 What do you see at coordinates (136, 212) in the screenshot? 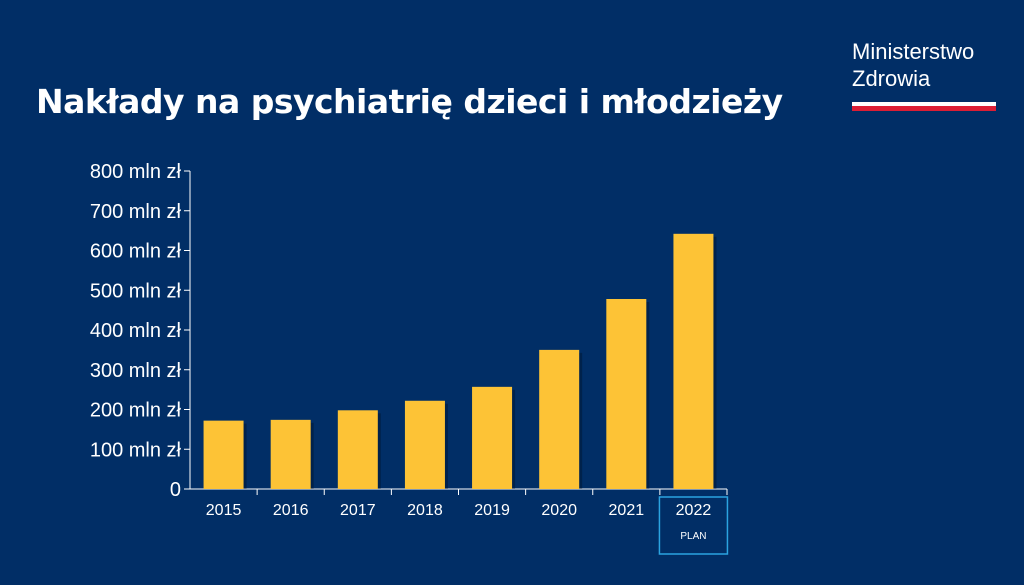
I see `y-tick-label: 700 mln zł` at bounding box center [136, 212].